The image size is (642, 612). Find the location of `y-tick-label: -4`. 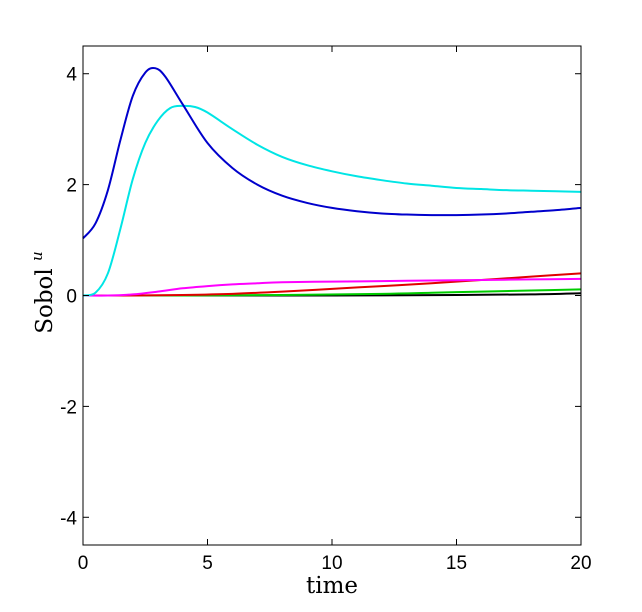

y-tick-label: -4 is located at coordinates (68, 518).